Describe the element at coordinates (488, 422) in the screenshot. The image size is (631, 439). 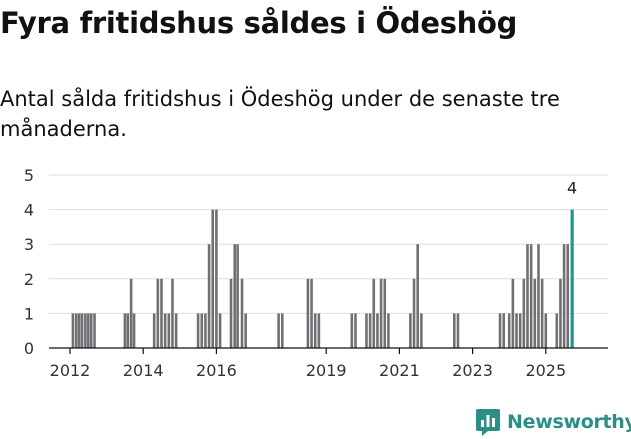
I see `newsworthy-logo-icon` at that location.